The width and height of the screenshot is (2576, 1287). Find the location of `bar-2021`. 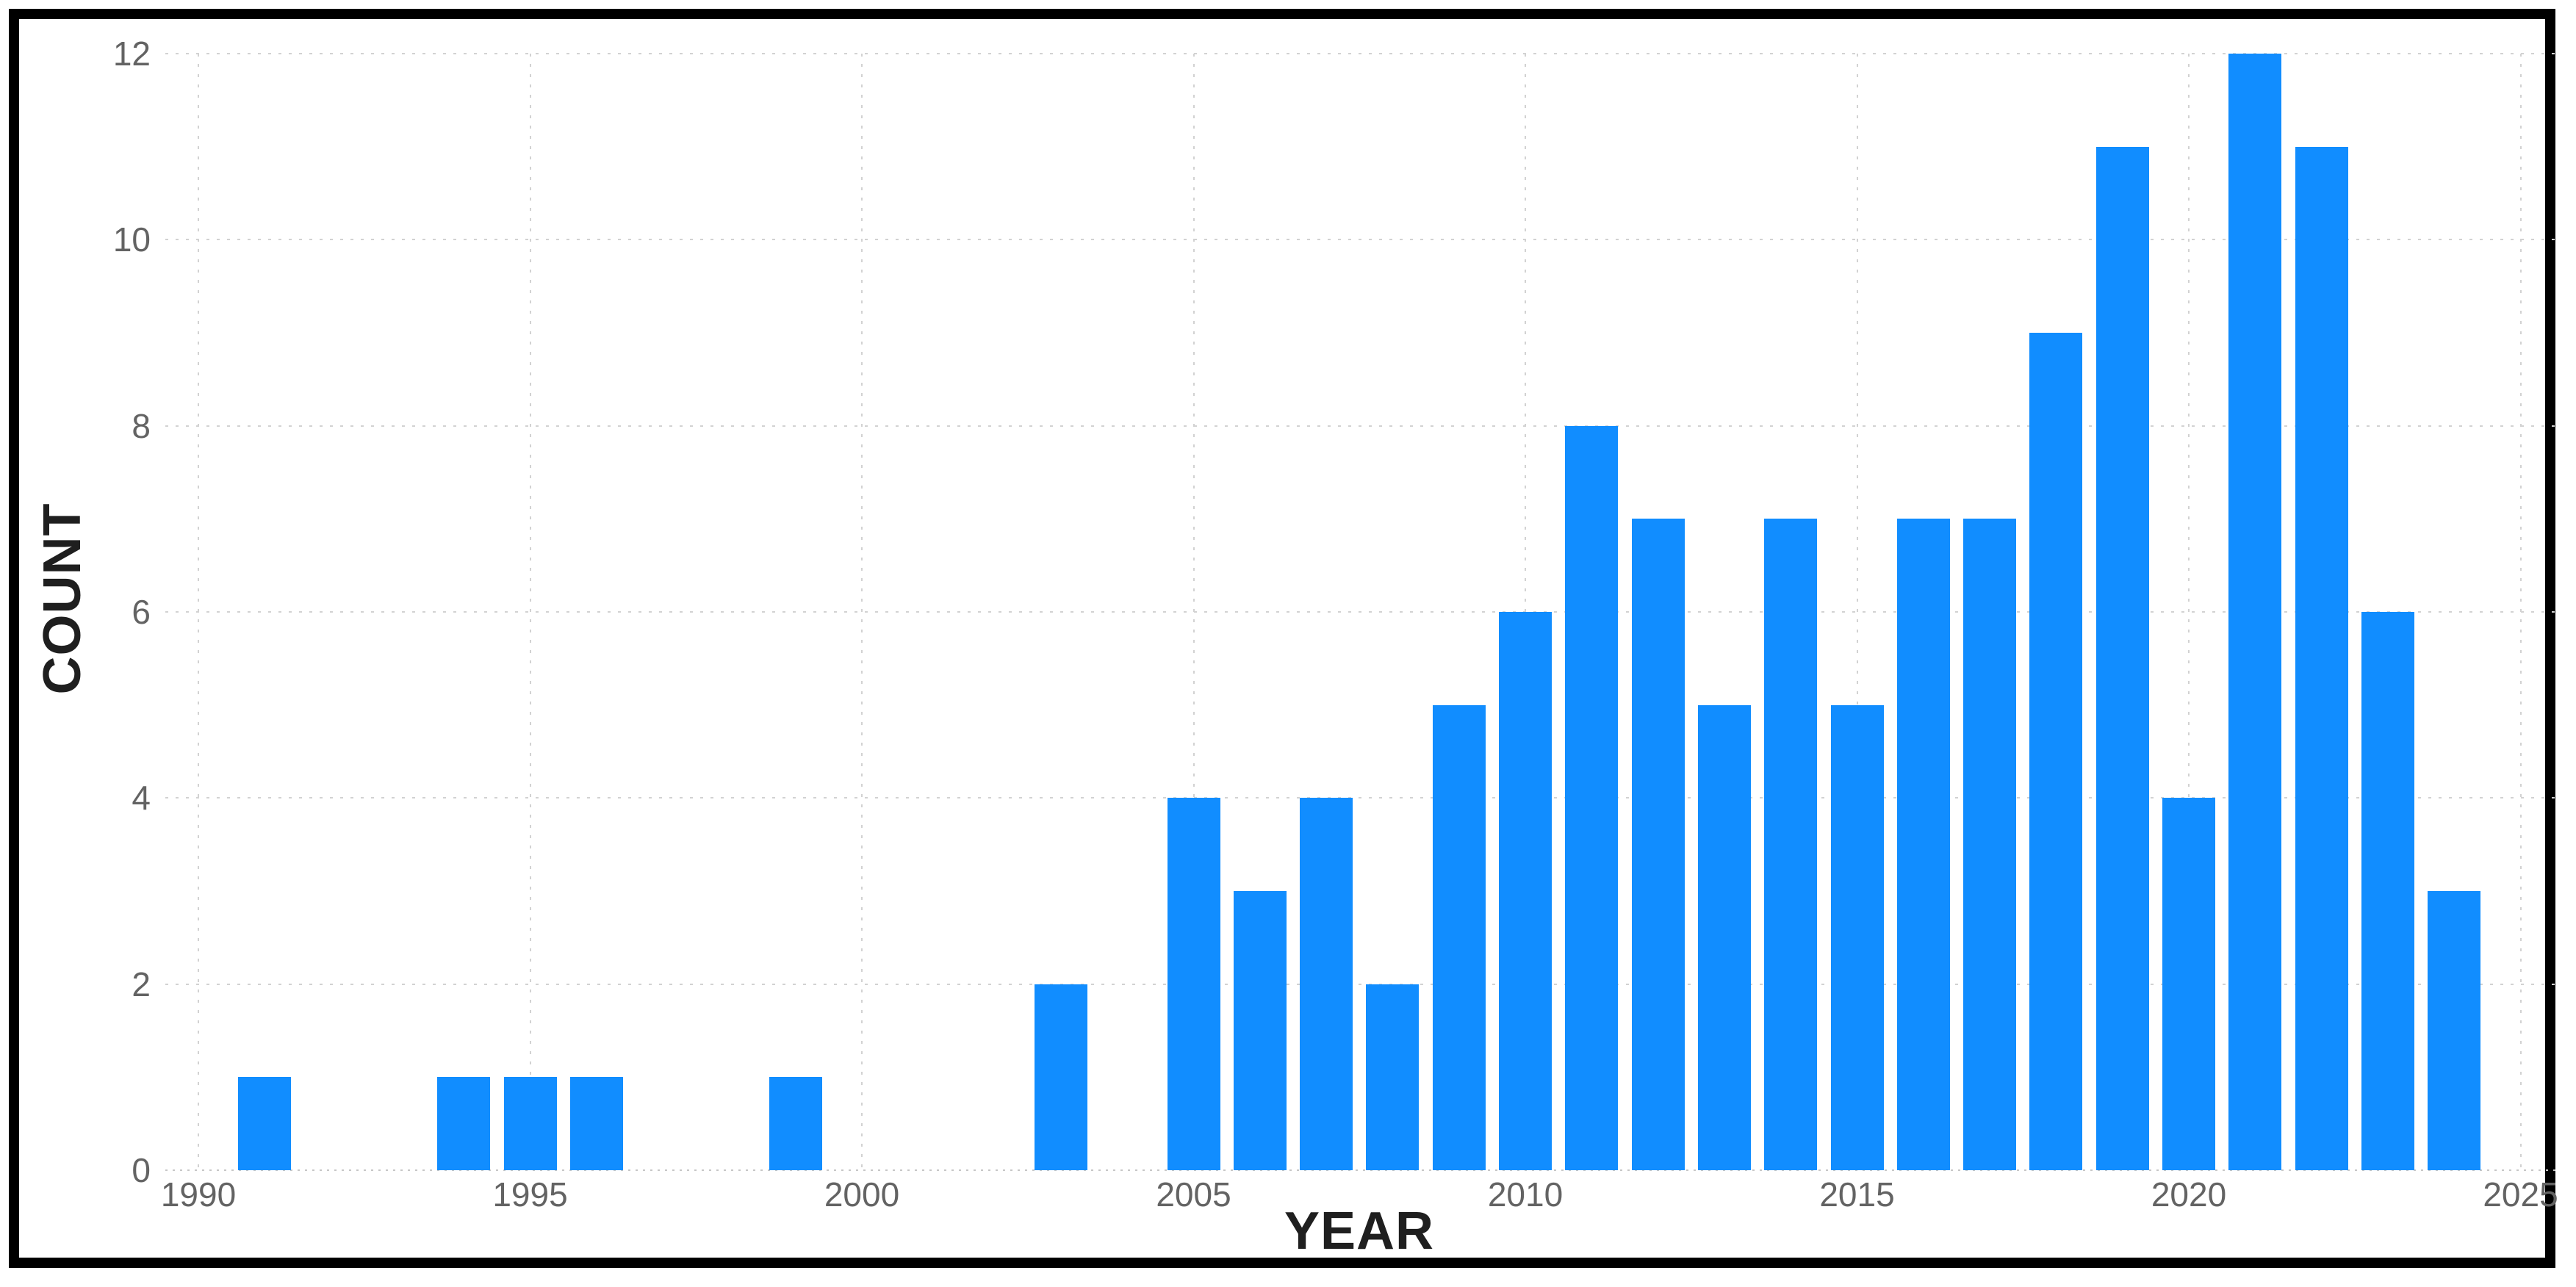

bar-2021 is located at coordinates (2255, 611).